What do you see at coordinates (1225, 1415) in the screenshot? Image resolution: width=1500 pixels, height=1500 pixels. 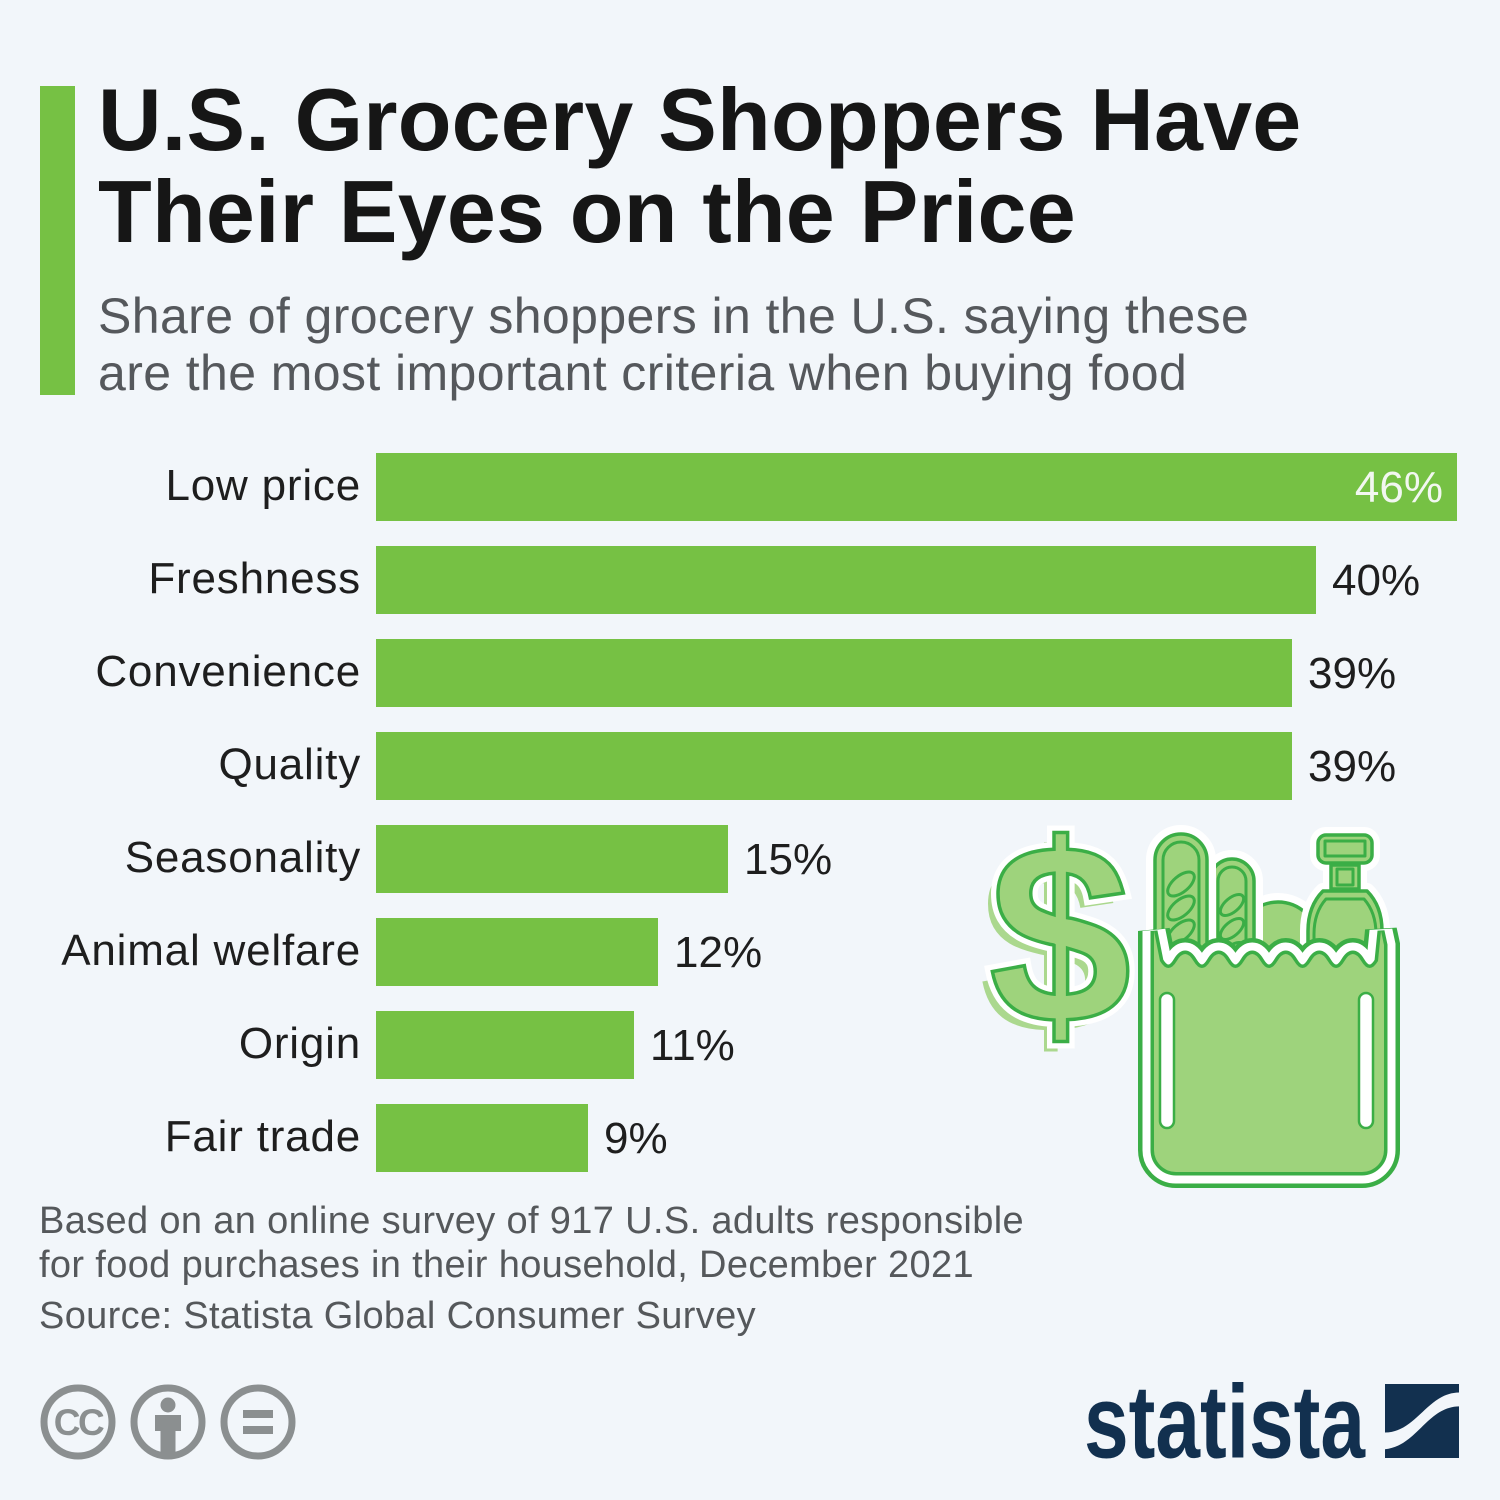 I see `svg-text: statista` at bounding box center [1225, 1415].